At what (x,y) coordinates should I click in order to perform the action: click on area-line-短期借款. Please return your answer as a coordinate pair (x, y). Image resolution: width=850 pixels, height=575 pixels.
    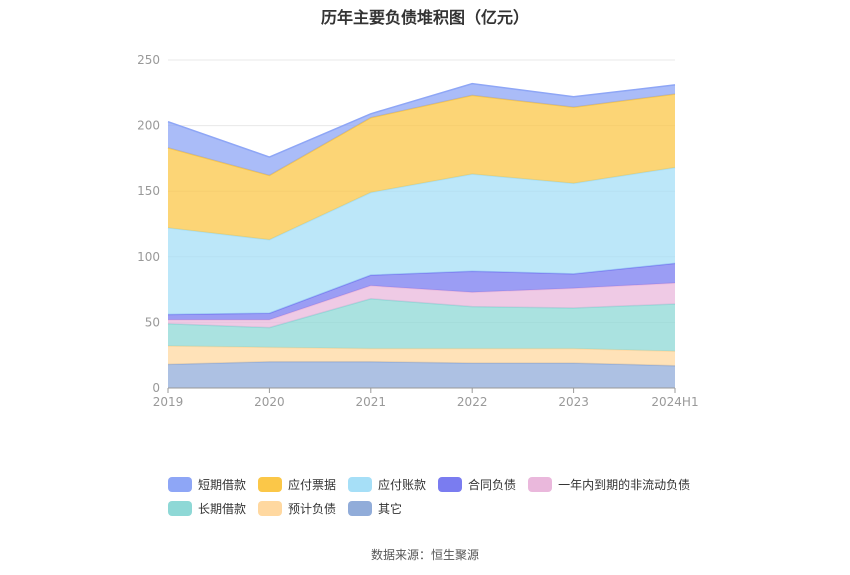
    Looking at the image, I should click on (421, 120).